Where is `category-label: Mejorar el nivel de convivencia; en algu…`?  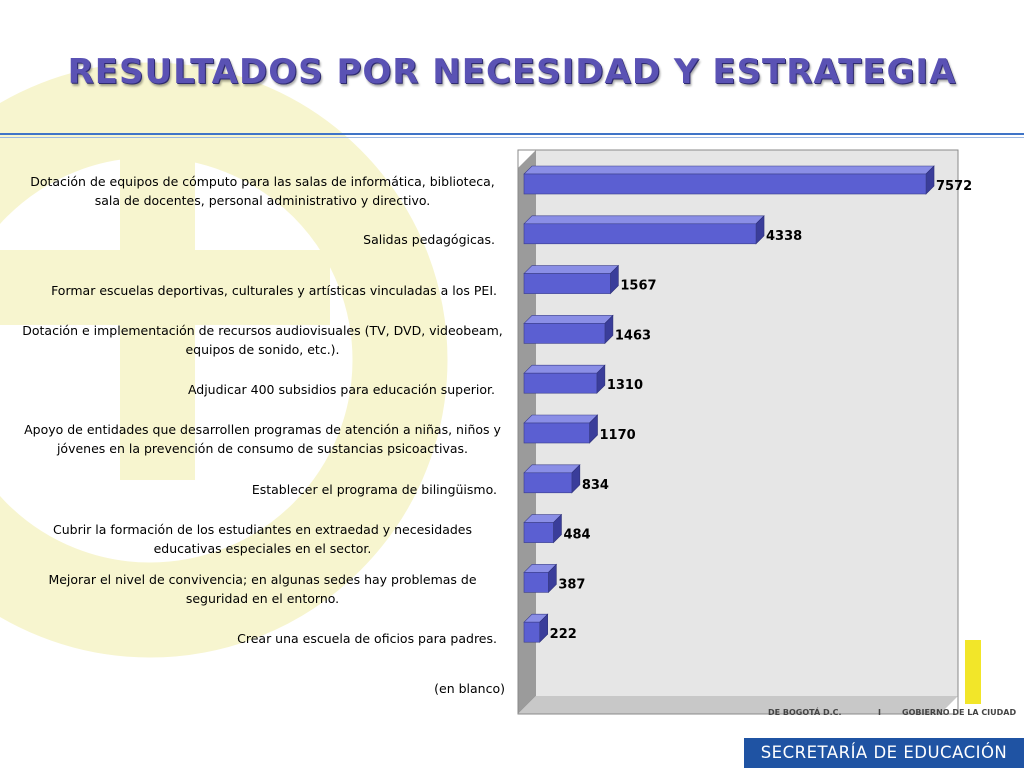
category-label: Mejorar el nivel de convivencia; en algu… is located at coordinates (262, 589).